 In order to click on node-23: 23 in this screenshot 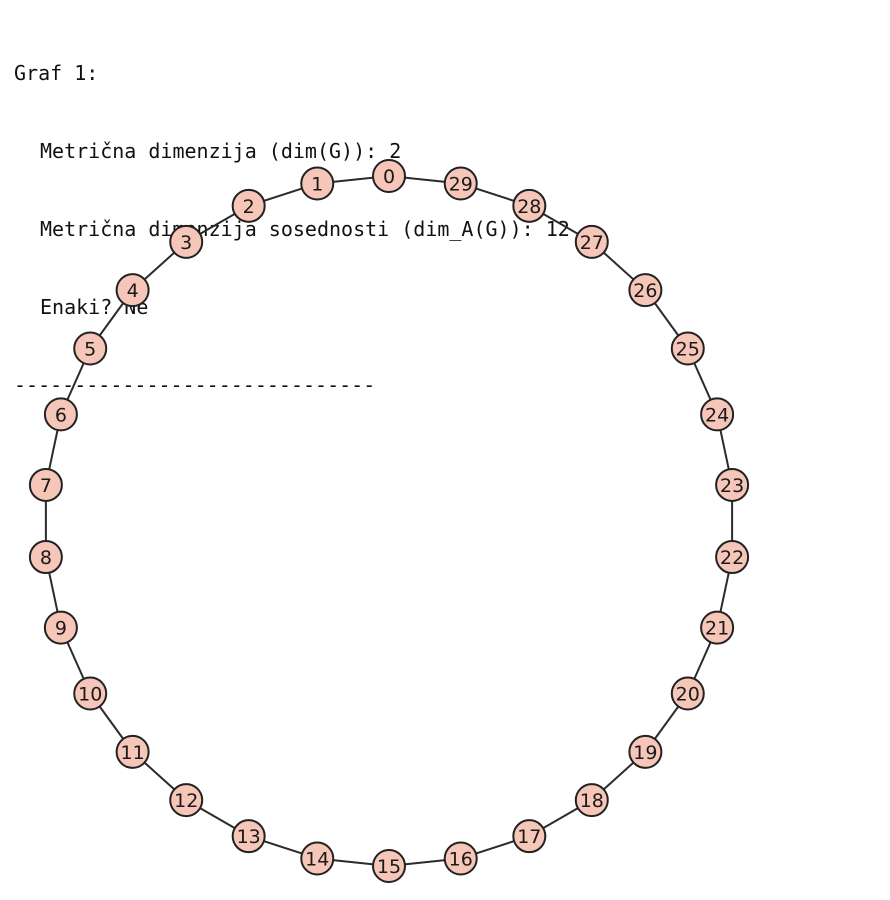, I will do `click(732, 484)`.